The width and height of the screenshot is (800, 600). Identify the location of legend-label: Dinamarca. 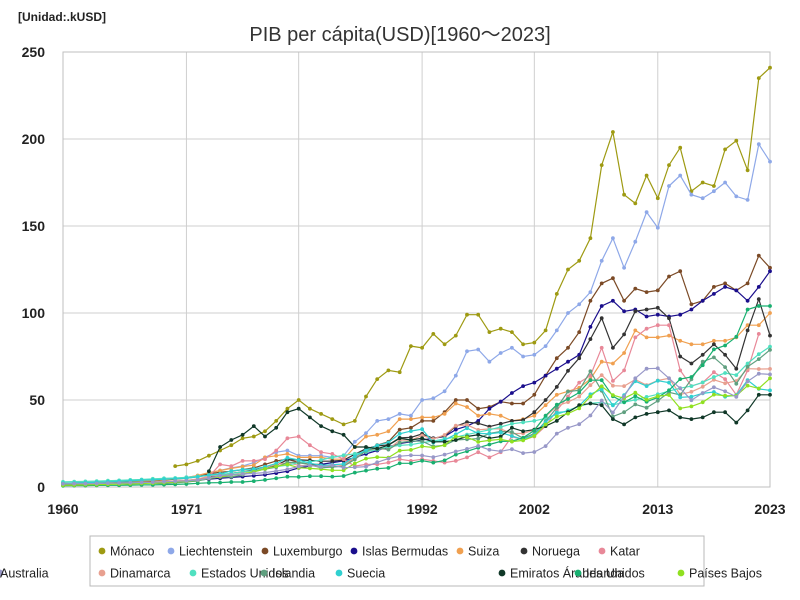
(140, 574).